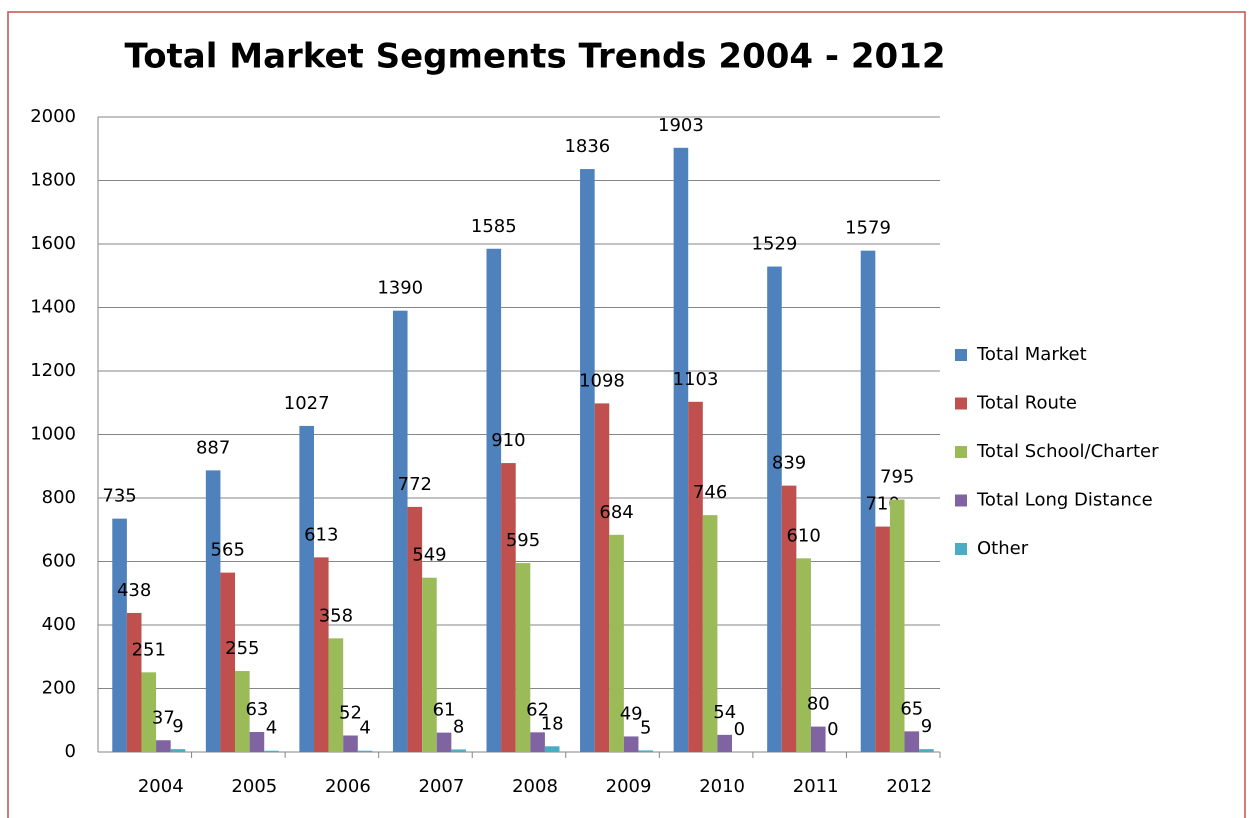  What do you see at coordinates (535, 786) in the screenshot?
I see `x-tick-label: 2008` at bounding box center [535, 786].